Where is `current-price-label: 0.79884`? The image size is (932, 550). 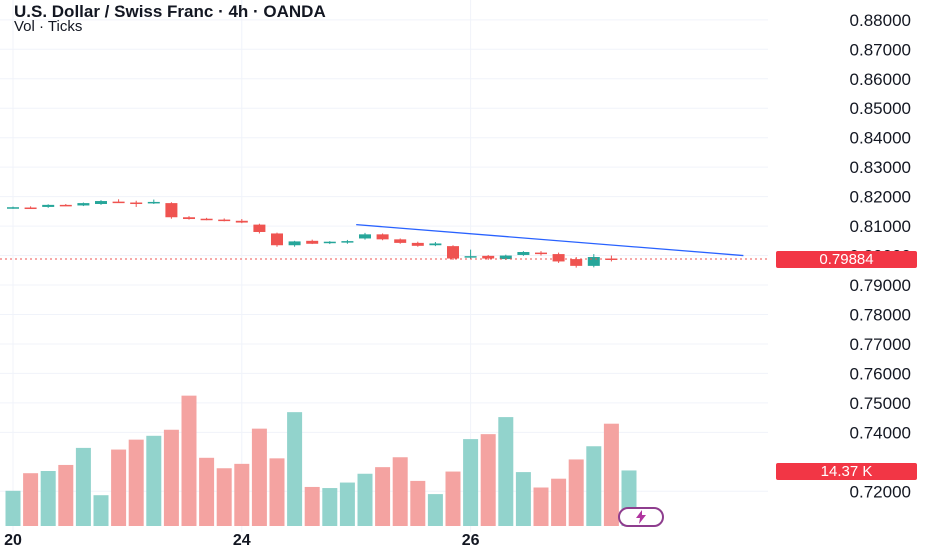
current-price-label: 0.79884 is located at coordinates (846, 259).